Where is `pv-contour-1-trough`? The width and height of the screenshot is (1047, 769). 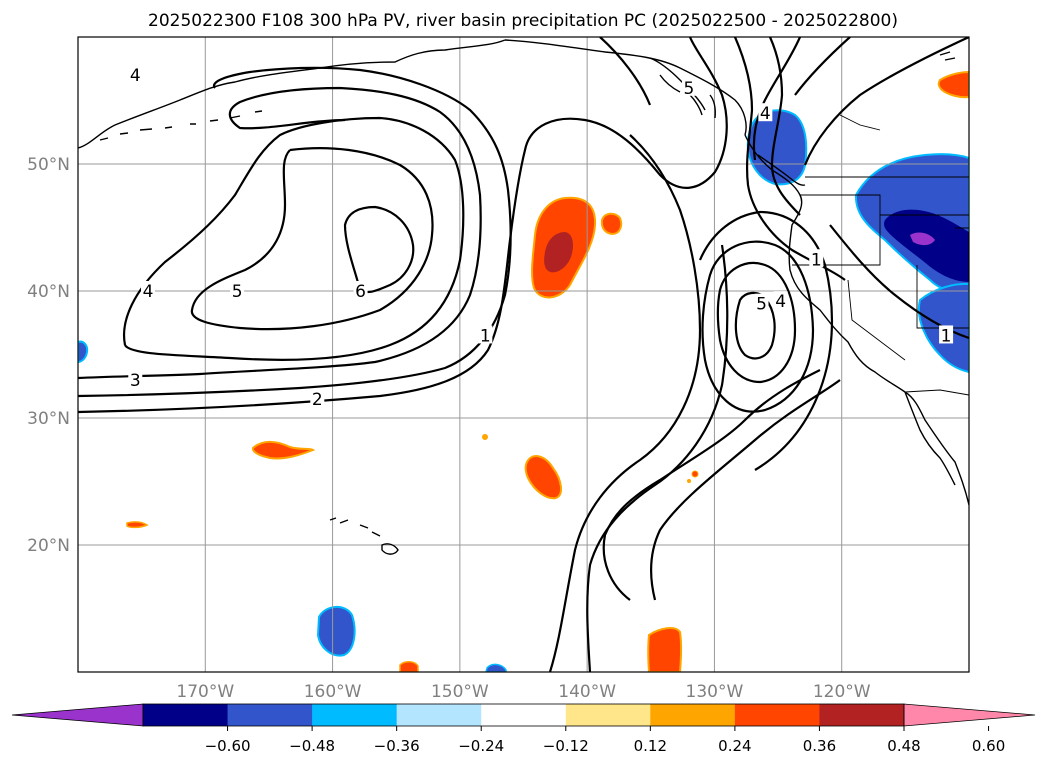
pv-contour-1-trough is located at coordinates (625, 403).